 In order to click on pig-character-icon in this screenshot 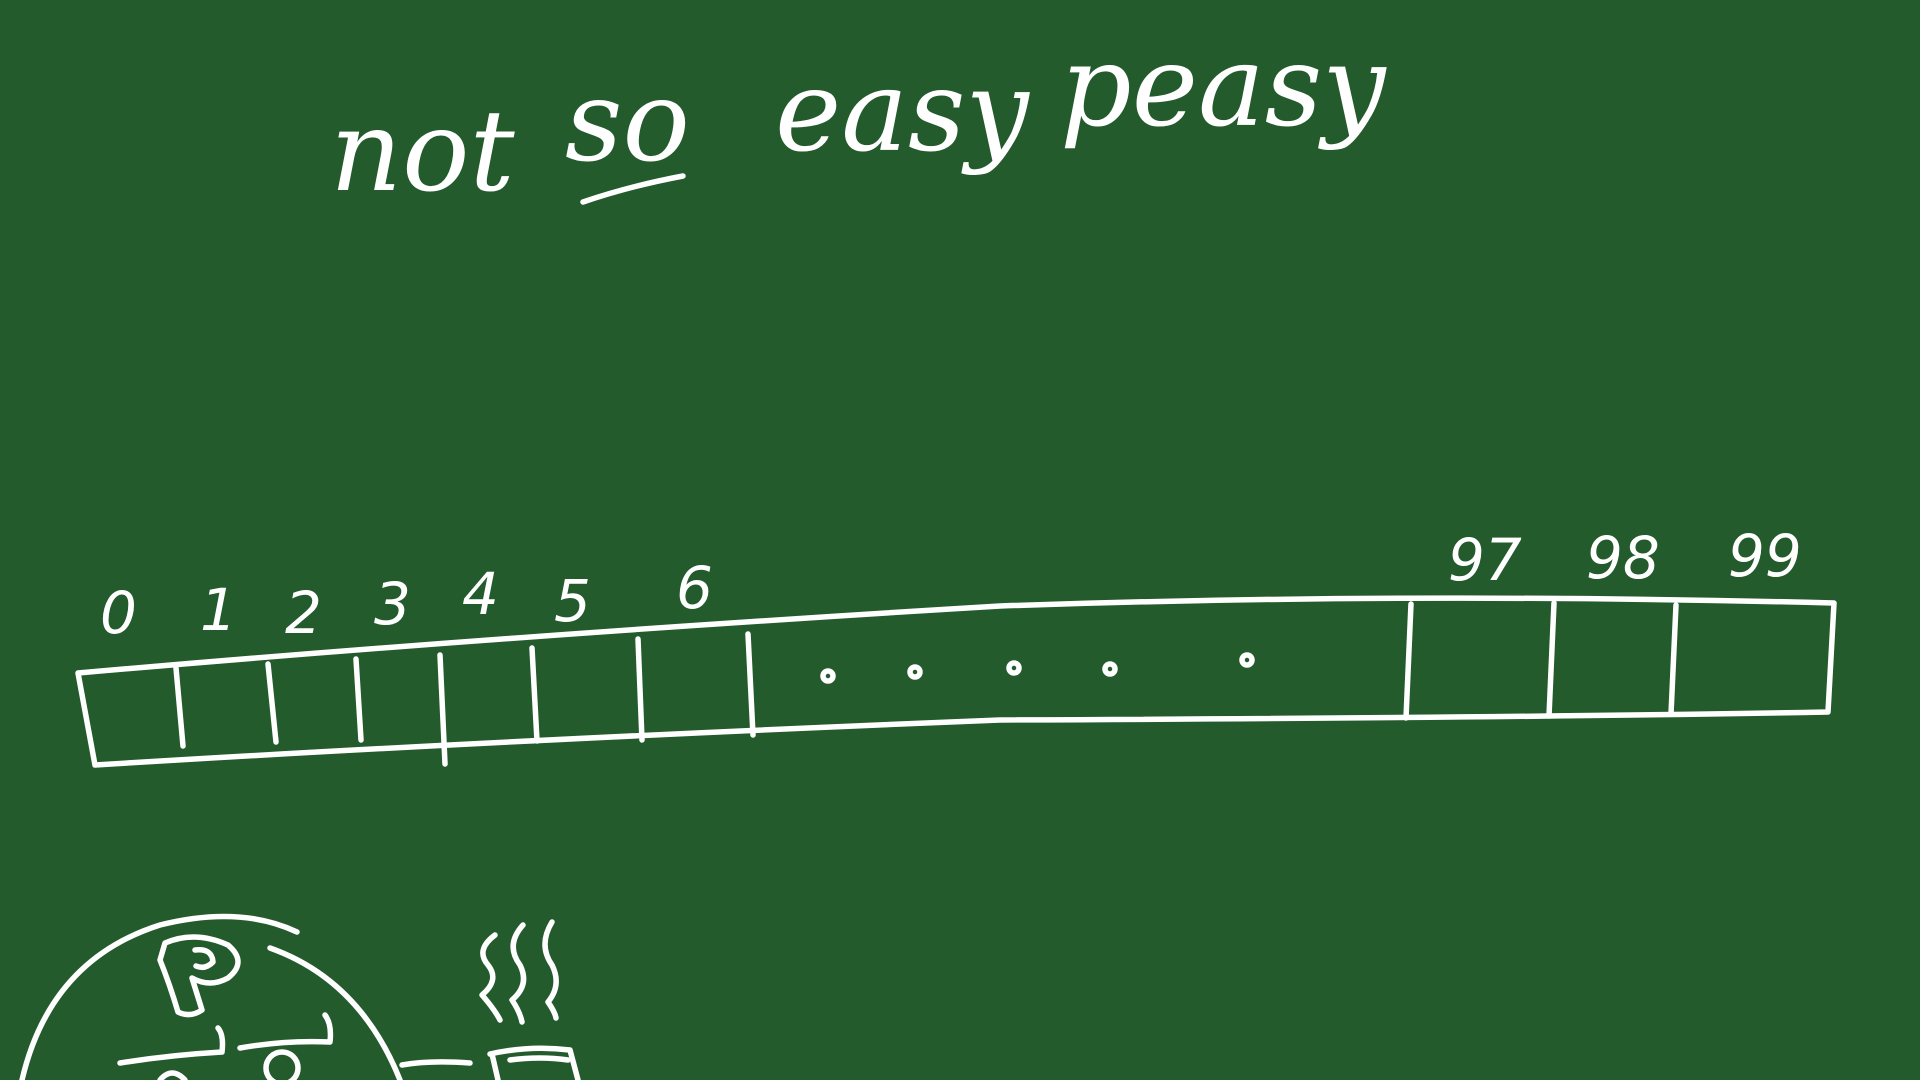, I will do `click(211, 996)`.